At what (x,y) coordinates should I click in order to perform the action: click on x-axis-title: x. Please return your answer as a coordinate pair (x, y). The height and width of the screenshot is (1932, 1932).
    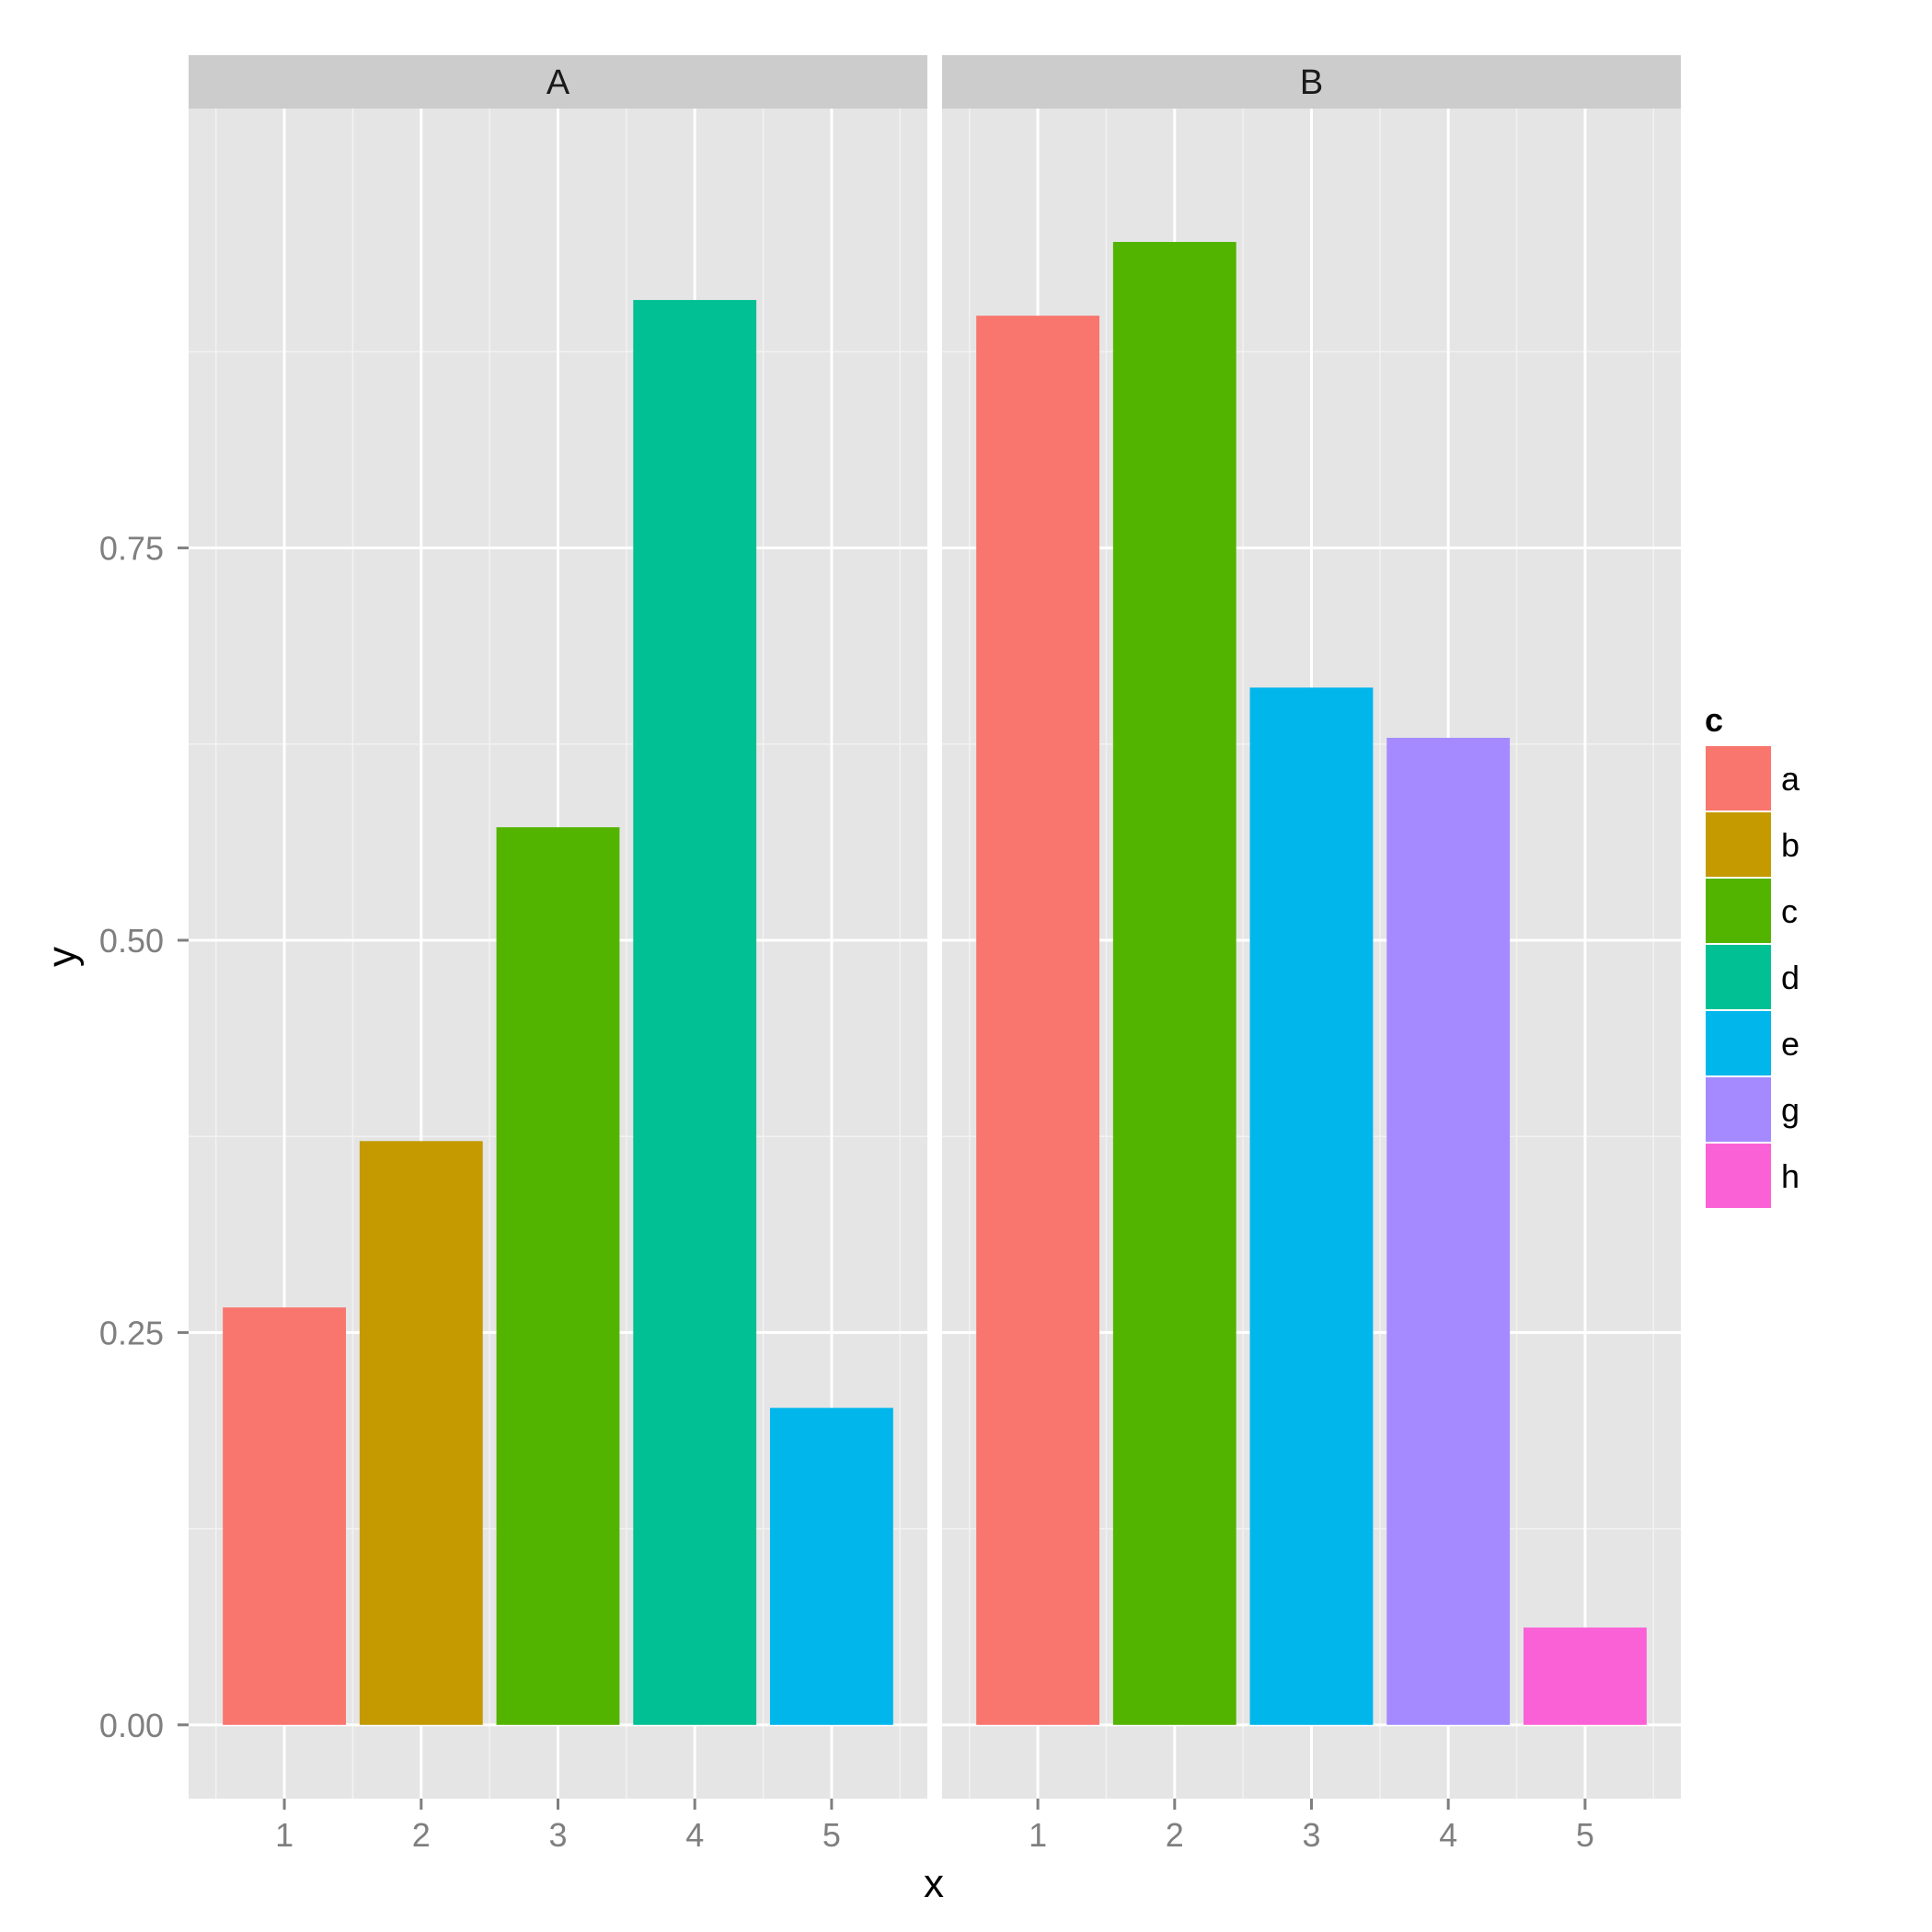
    Looking at the image, I should click on (934, 1883).